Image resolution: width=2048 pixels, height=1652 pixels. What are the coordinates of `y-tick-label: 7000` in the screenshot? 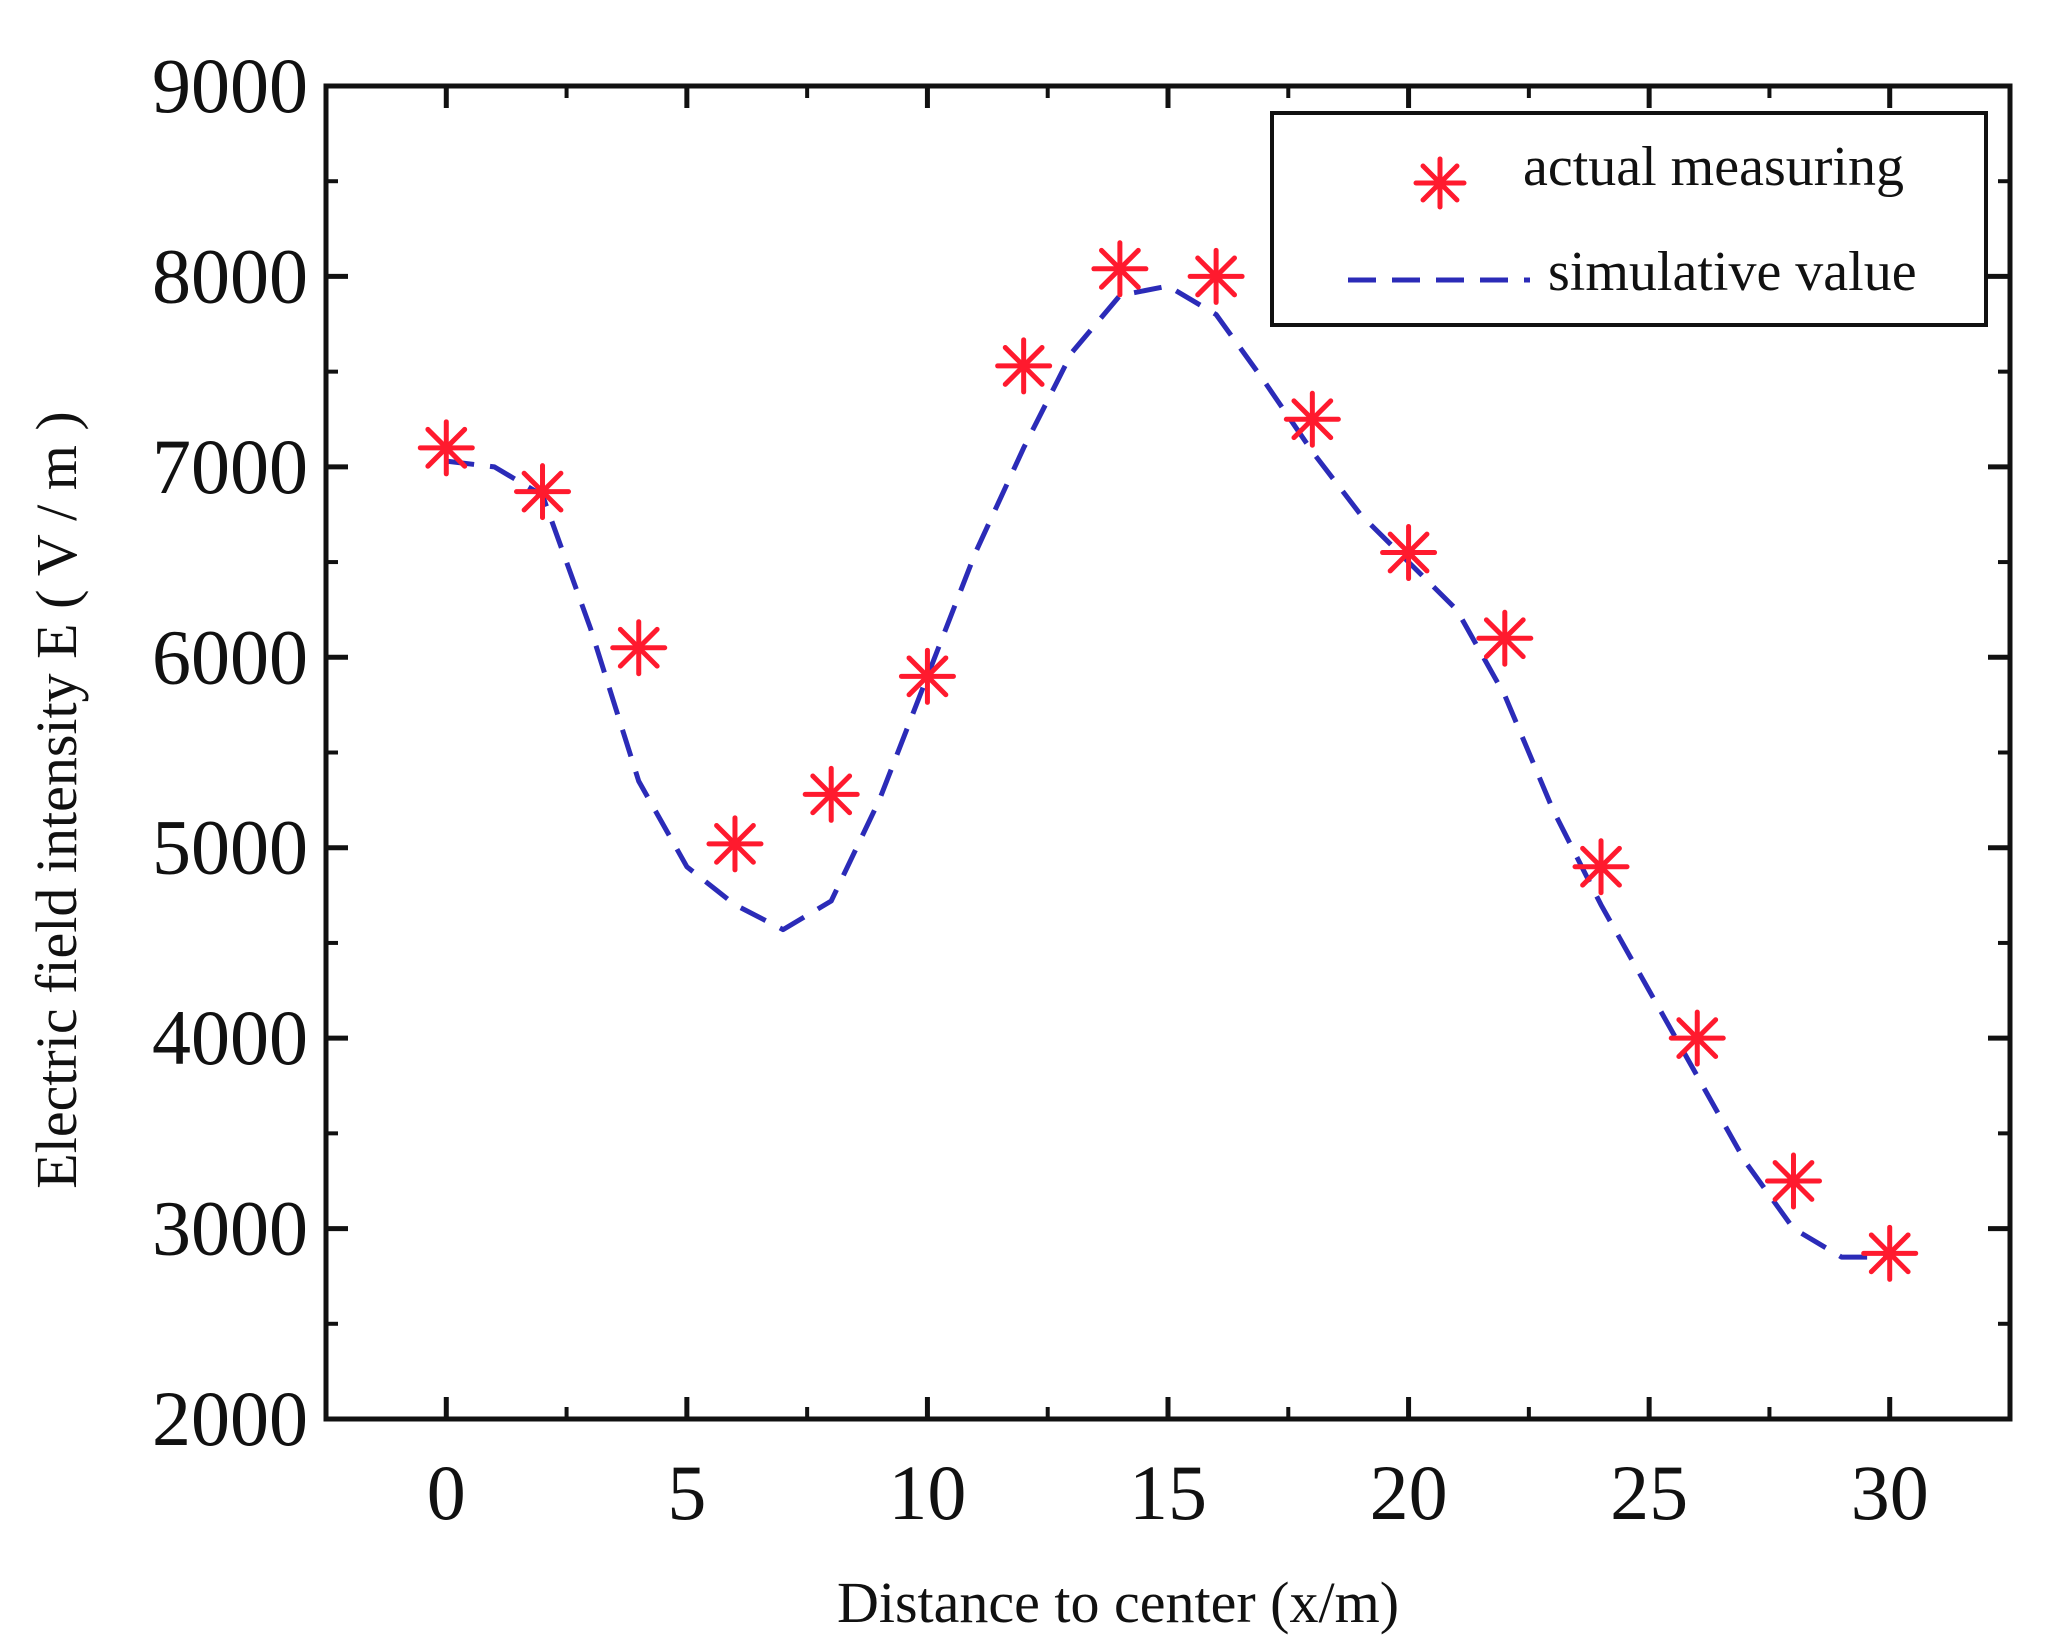 It's located at (230, 466).